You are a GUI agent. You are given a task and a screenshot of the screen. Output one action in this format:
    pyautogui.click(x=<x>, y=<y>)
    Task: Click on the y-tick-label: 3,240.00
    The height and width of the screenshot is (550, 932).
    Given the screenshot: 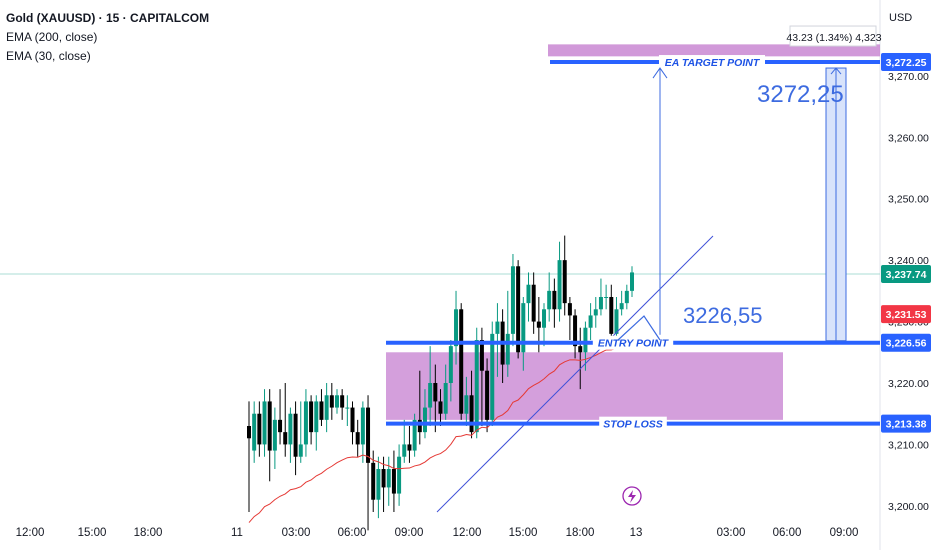 What is the action you would take?
    pyautogui.click(x=908, y=261)
    